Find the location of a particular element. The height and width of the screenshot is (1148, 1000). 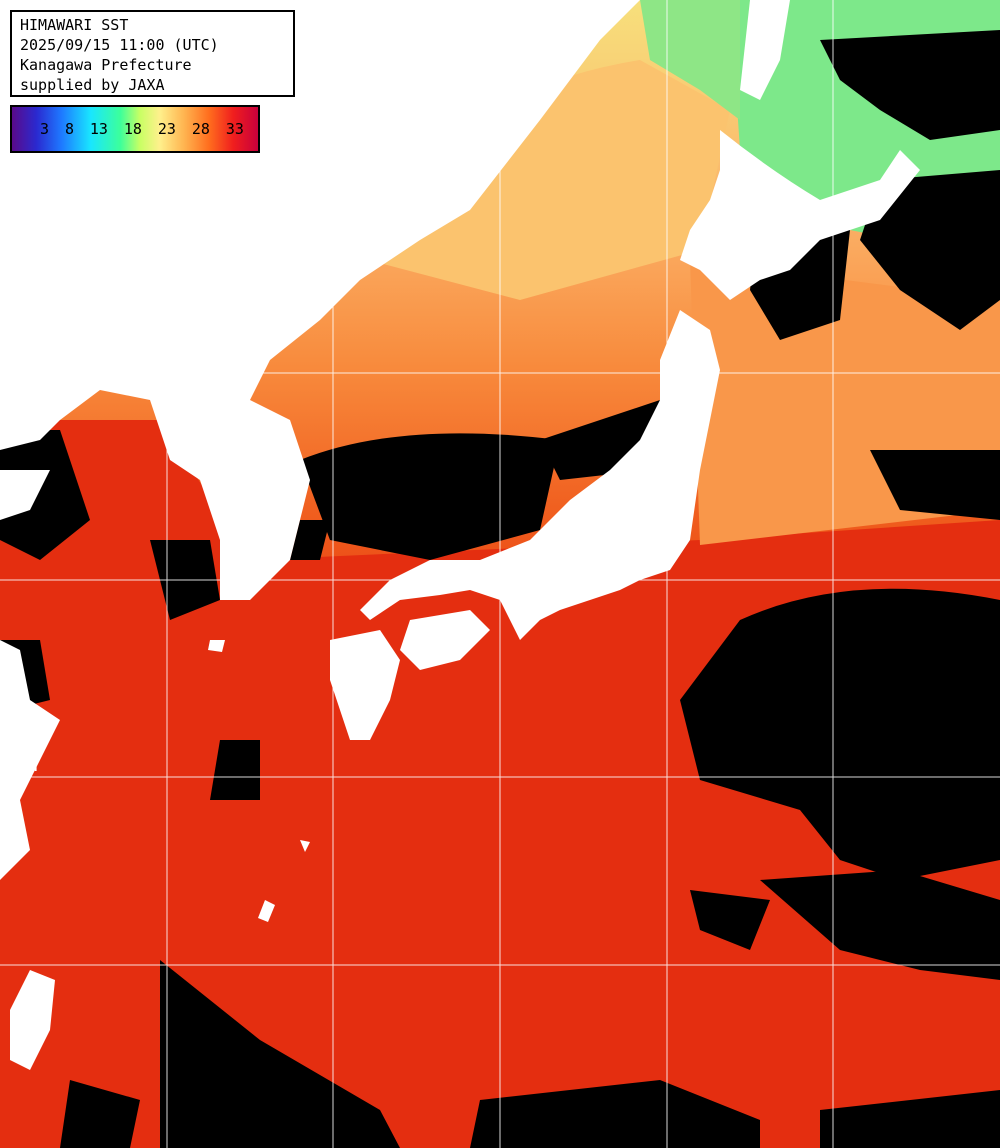

continent-china-coast is located at coordinates (25, 495).